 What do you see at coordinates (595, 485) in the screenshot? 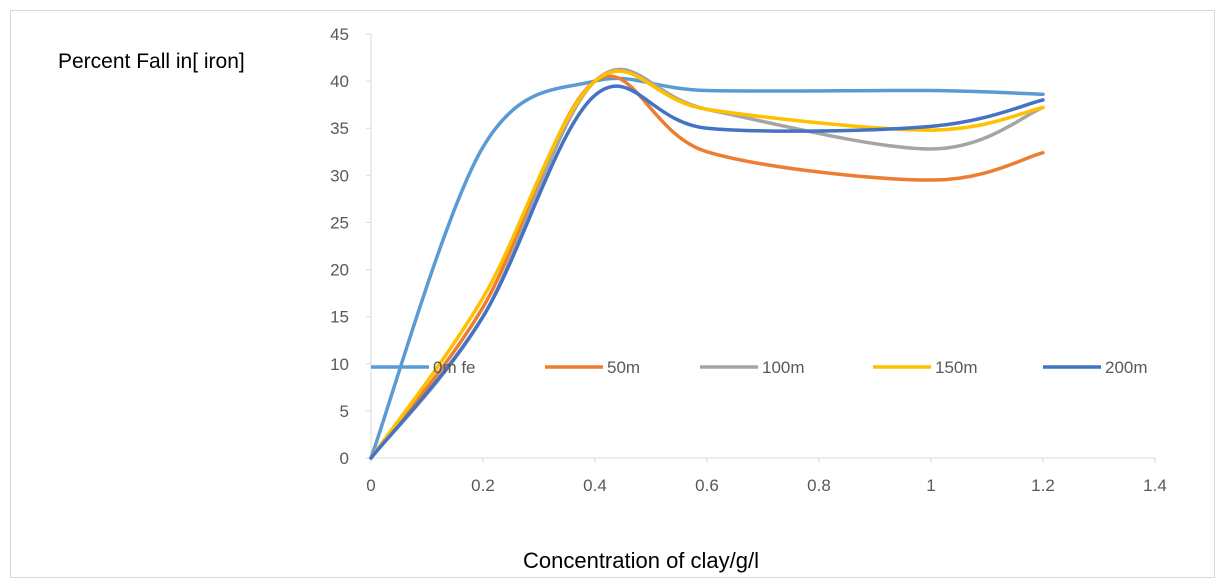
I see `x-tick-label: 0.4` at bounding box center [595, 485].